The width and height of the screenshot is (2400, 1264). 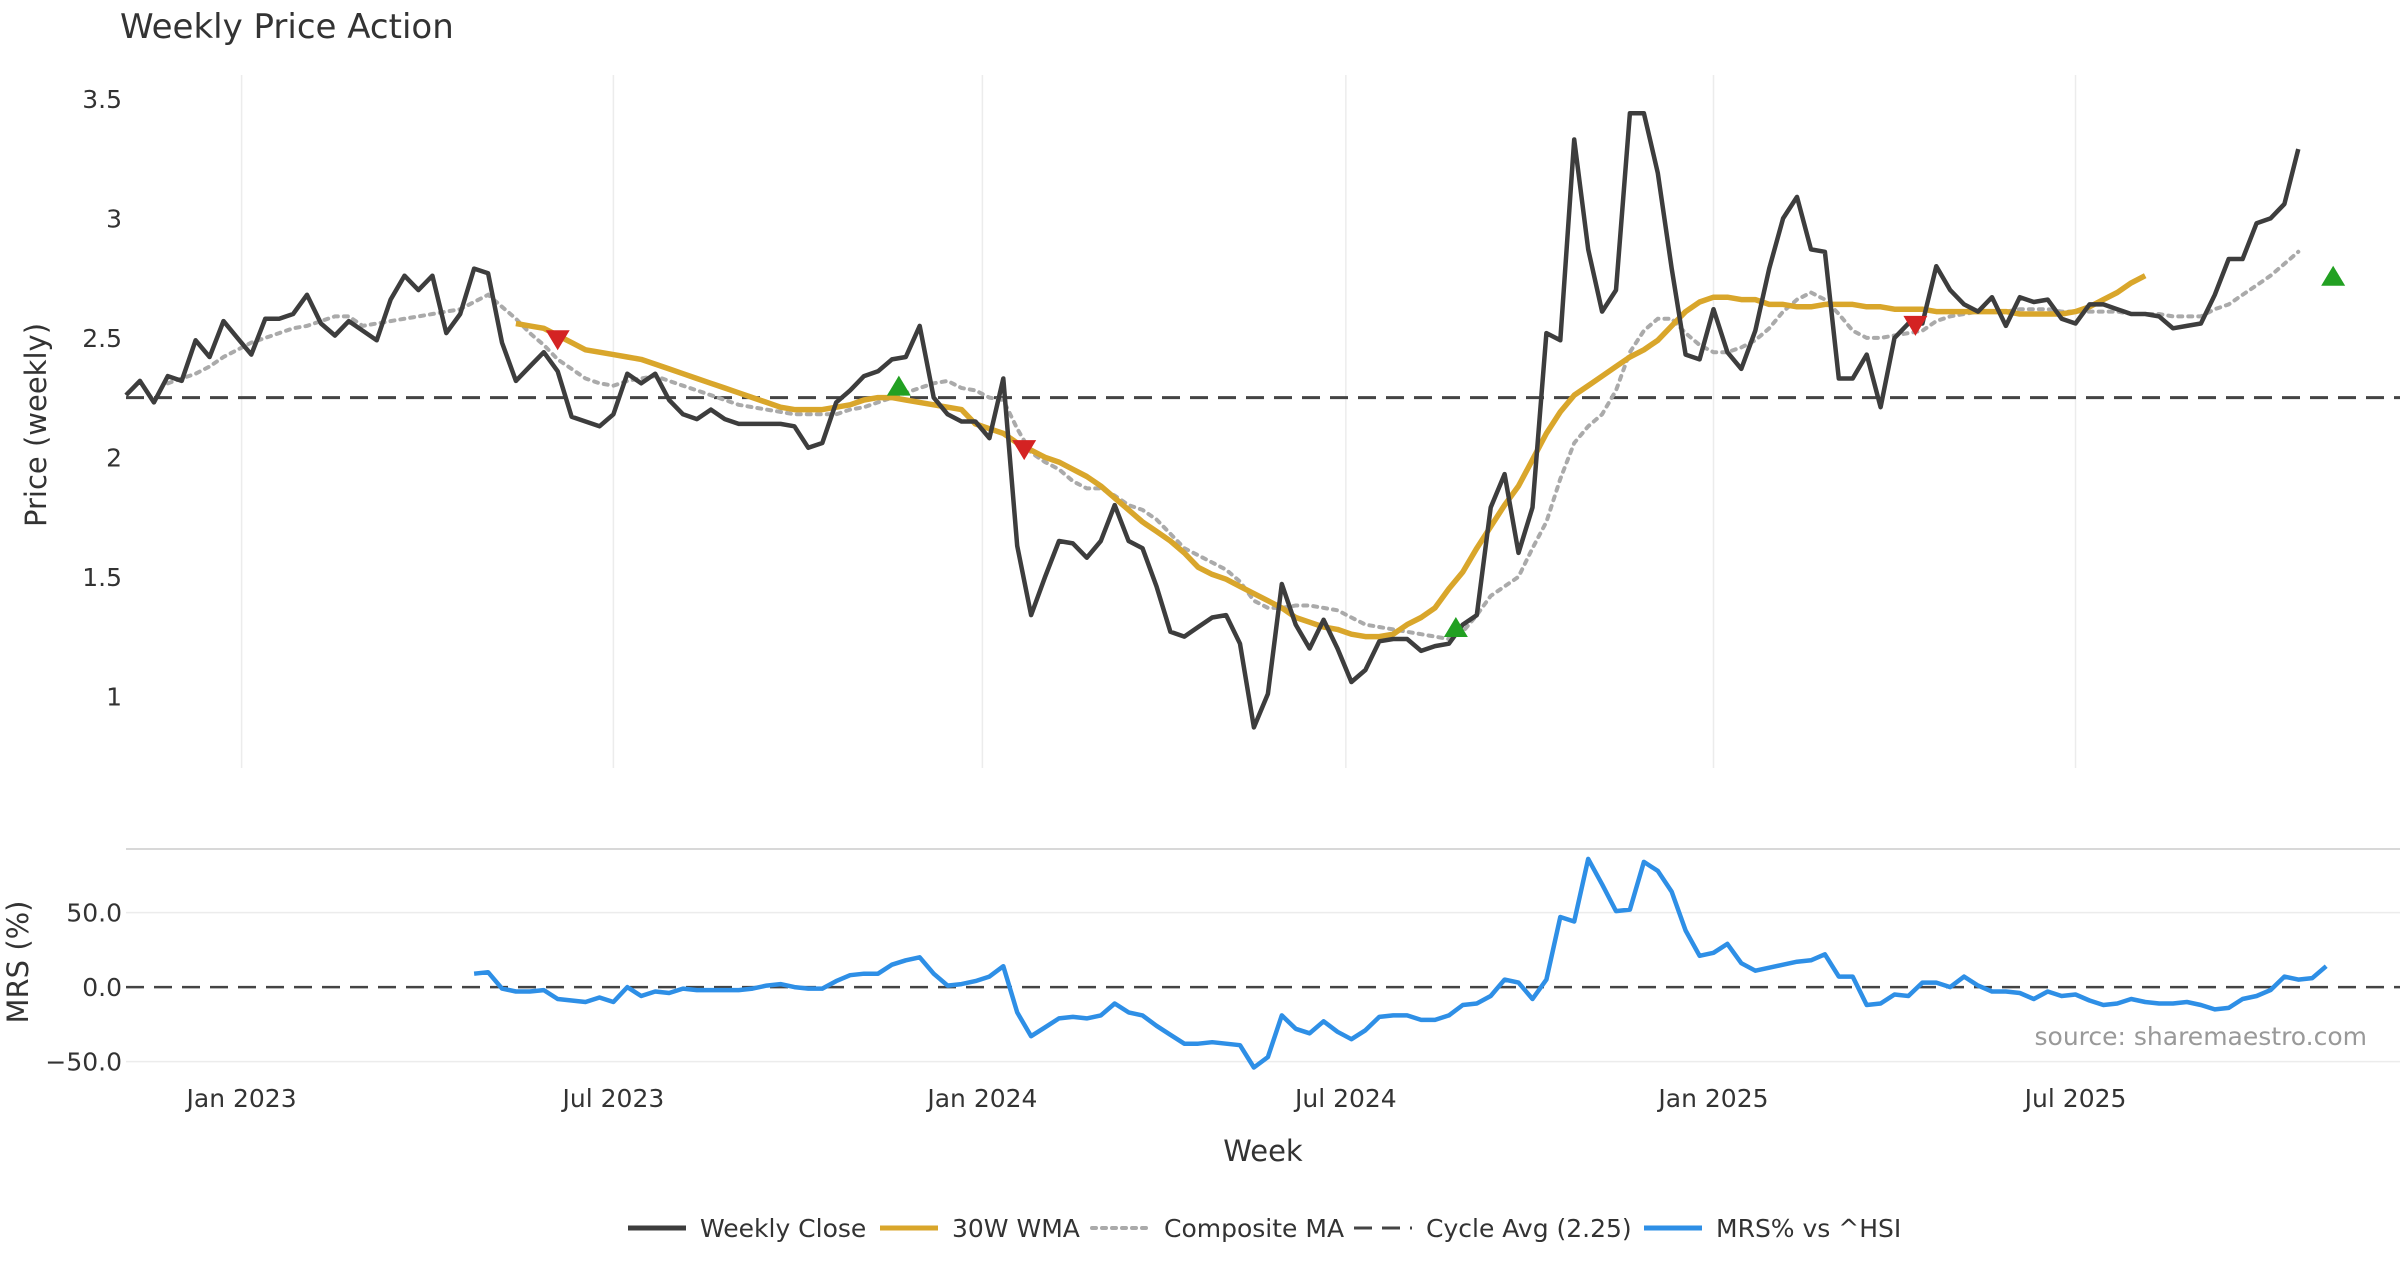 I want to click on price-y-tick-label: 2, so click(x=114, y=457).